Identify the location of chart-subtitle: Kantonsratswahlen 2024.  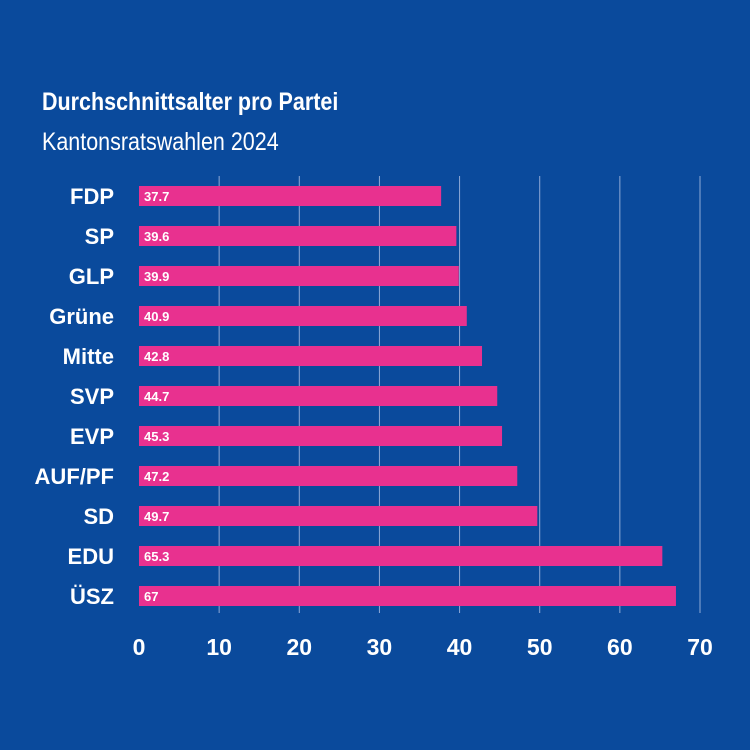
(160, 142).